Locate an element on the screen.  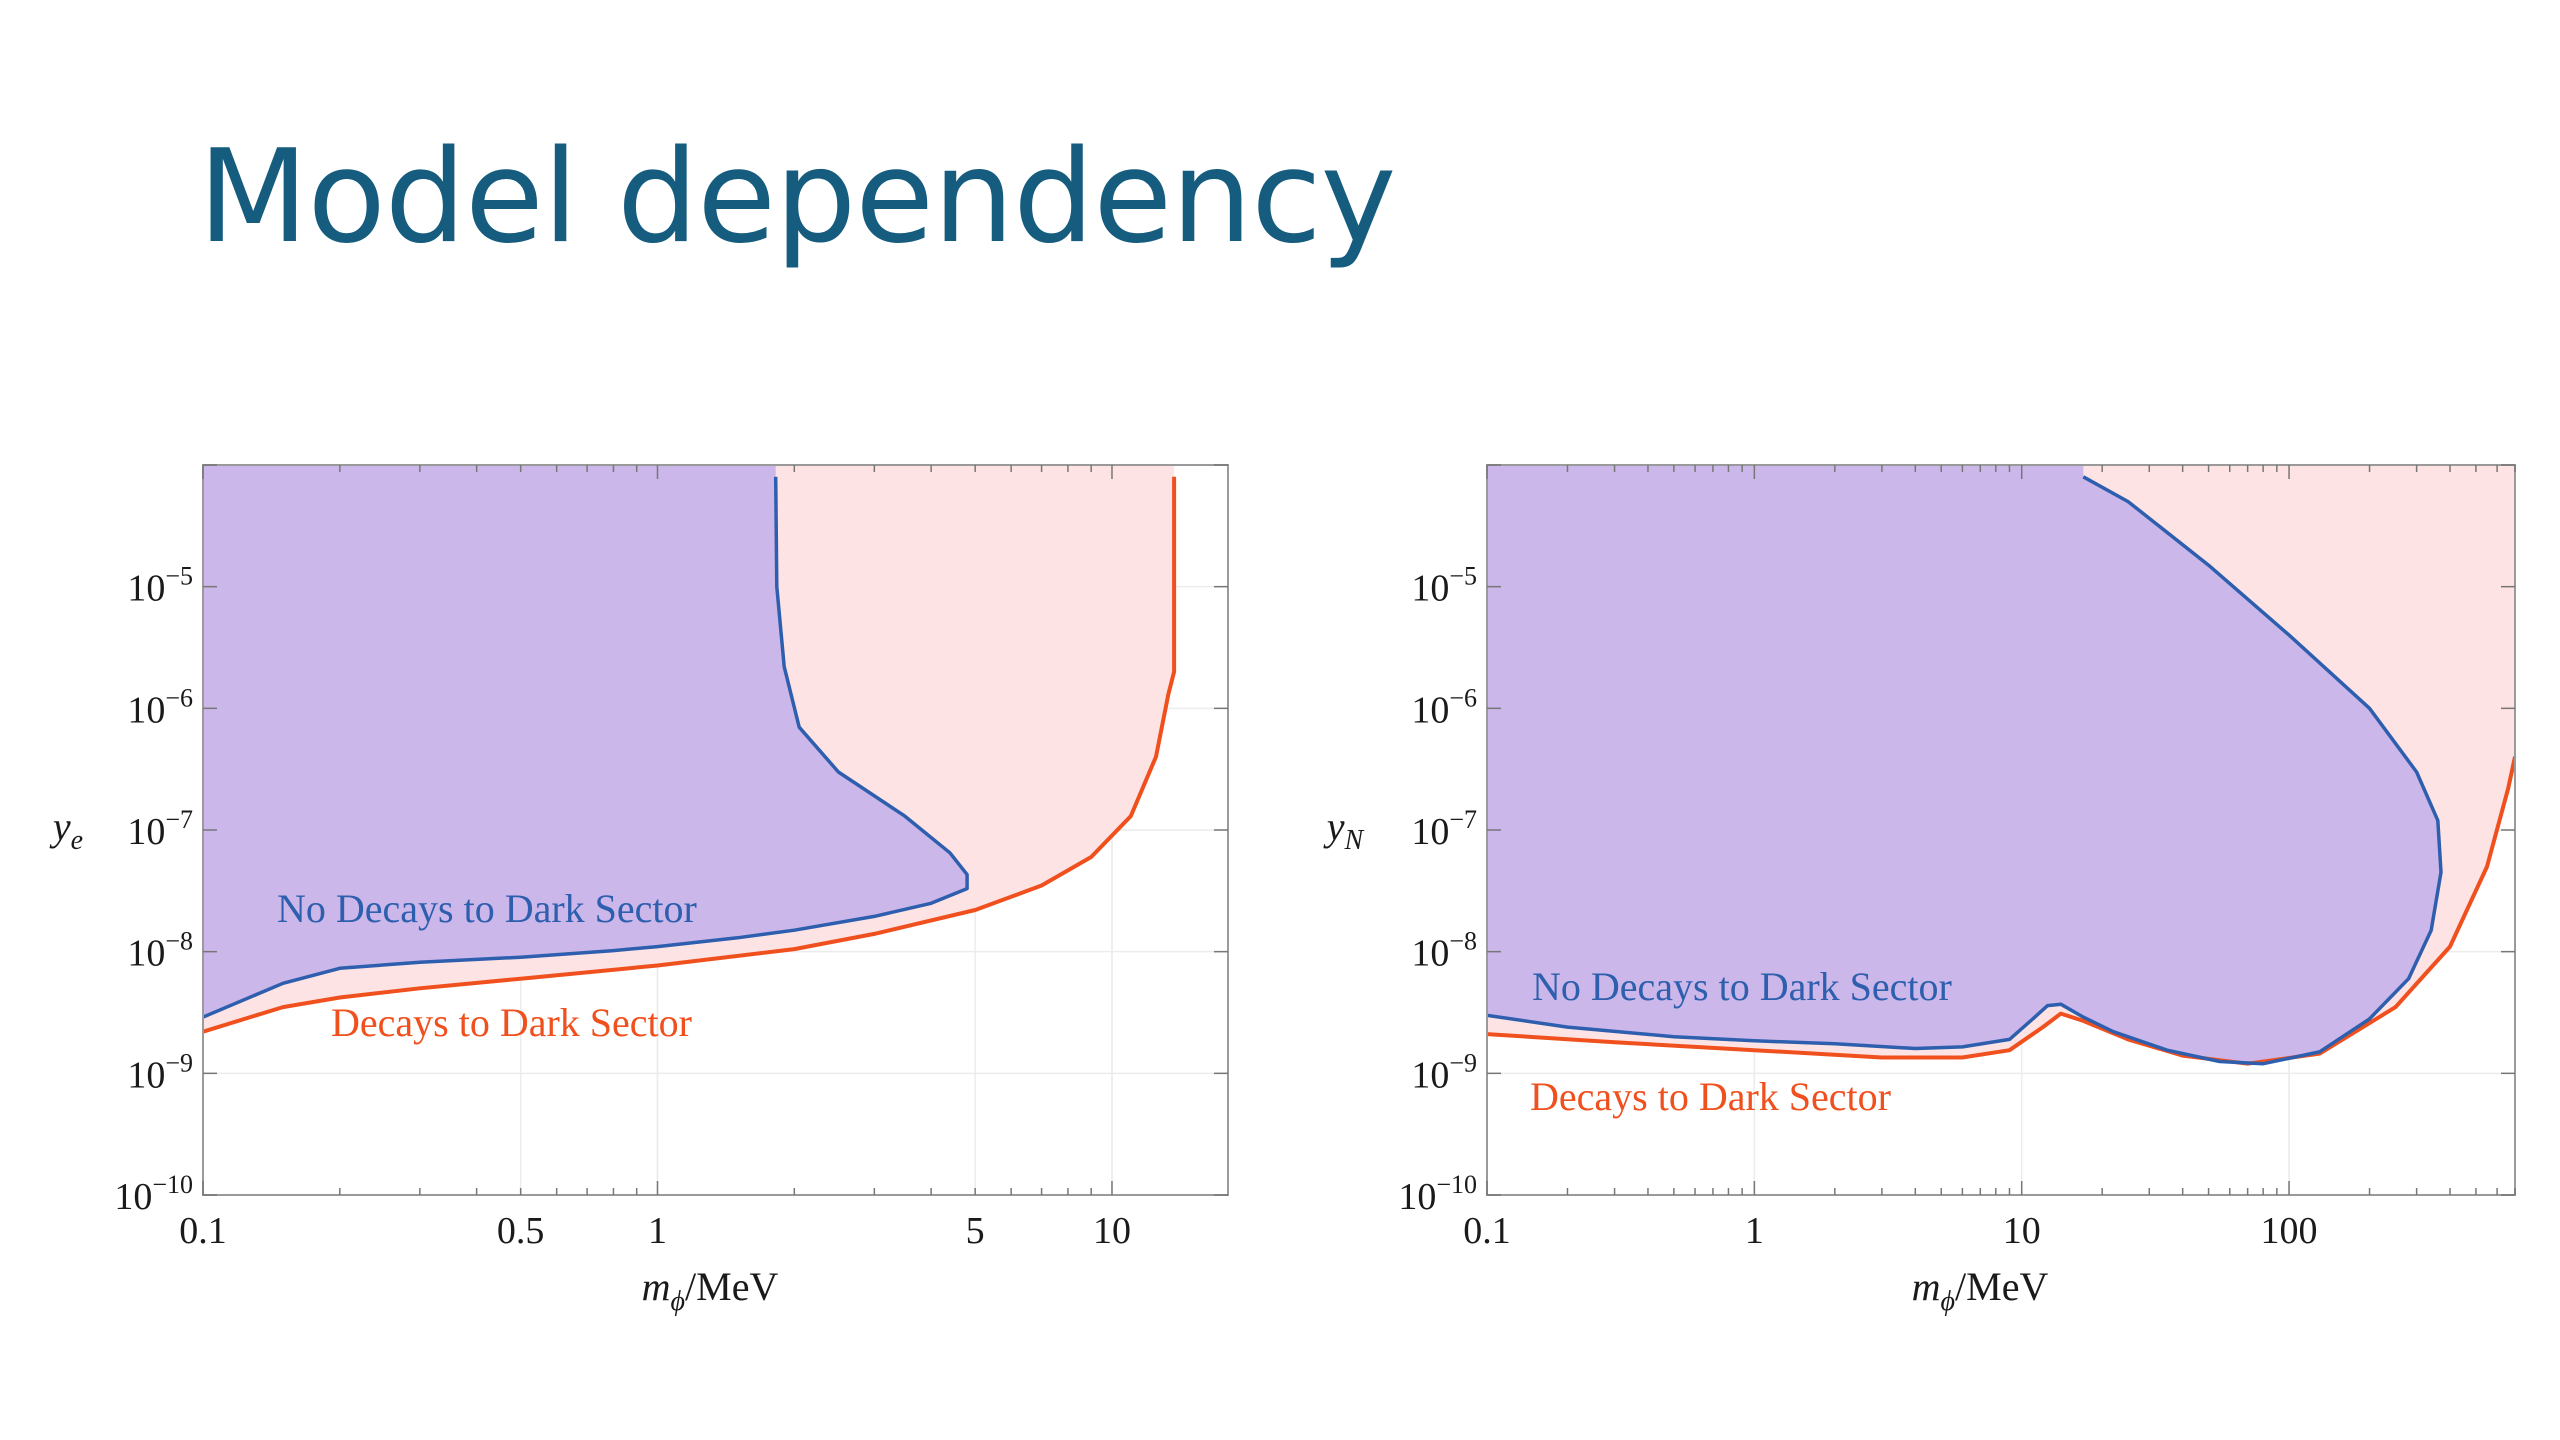
x-tick-label: 100 is located at coordinates (2289, 1231).